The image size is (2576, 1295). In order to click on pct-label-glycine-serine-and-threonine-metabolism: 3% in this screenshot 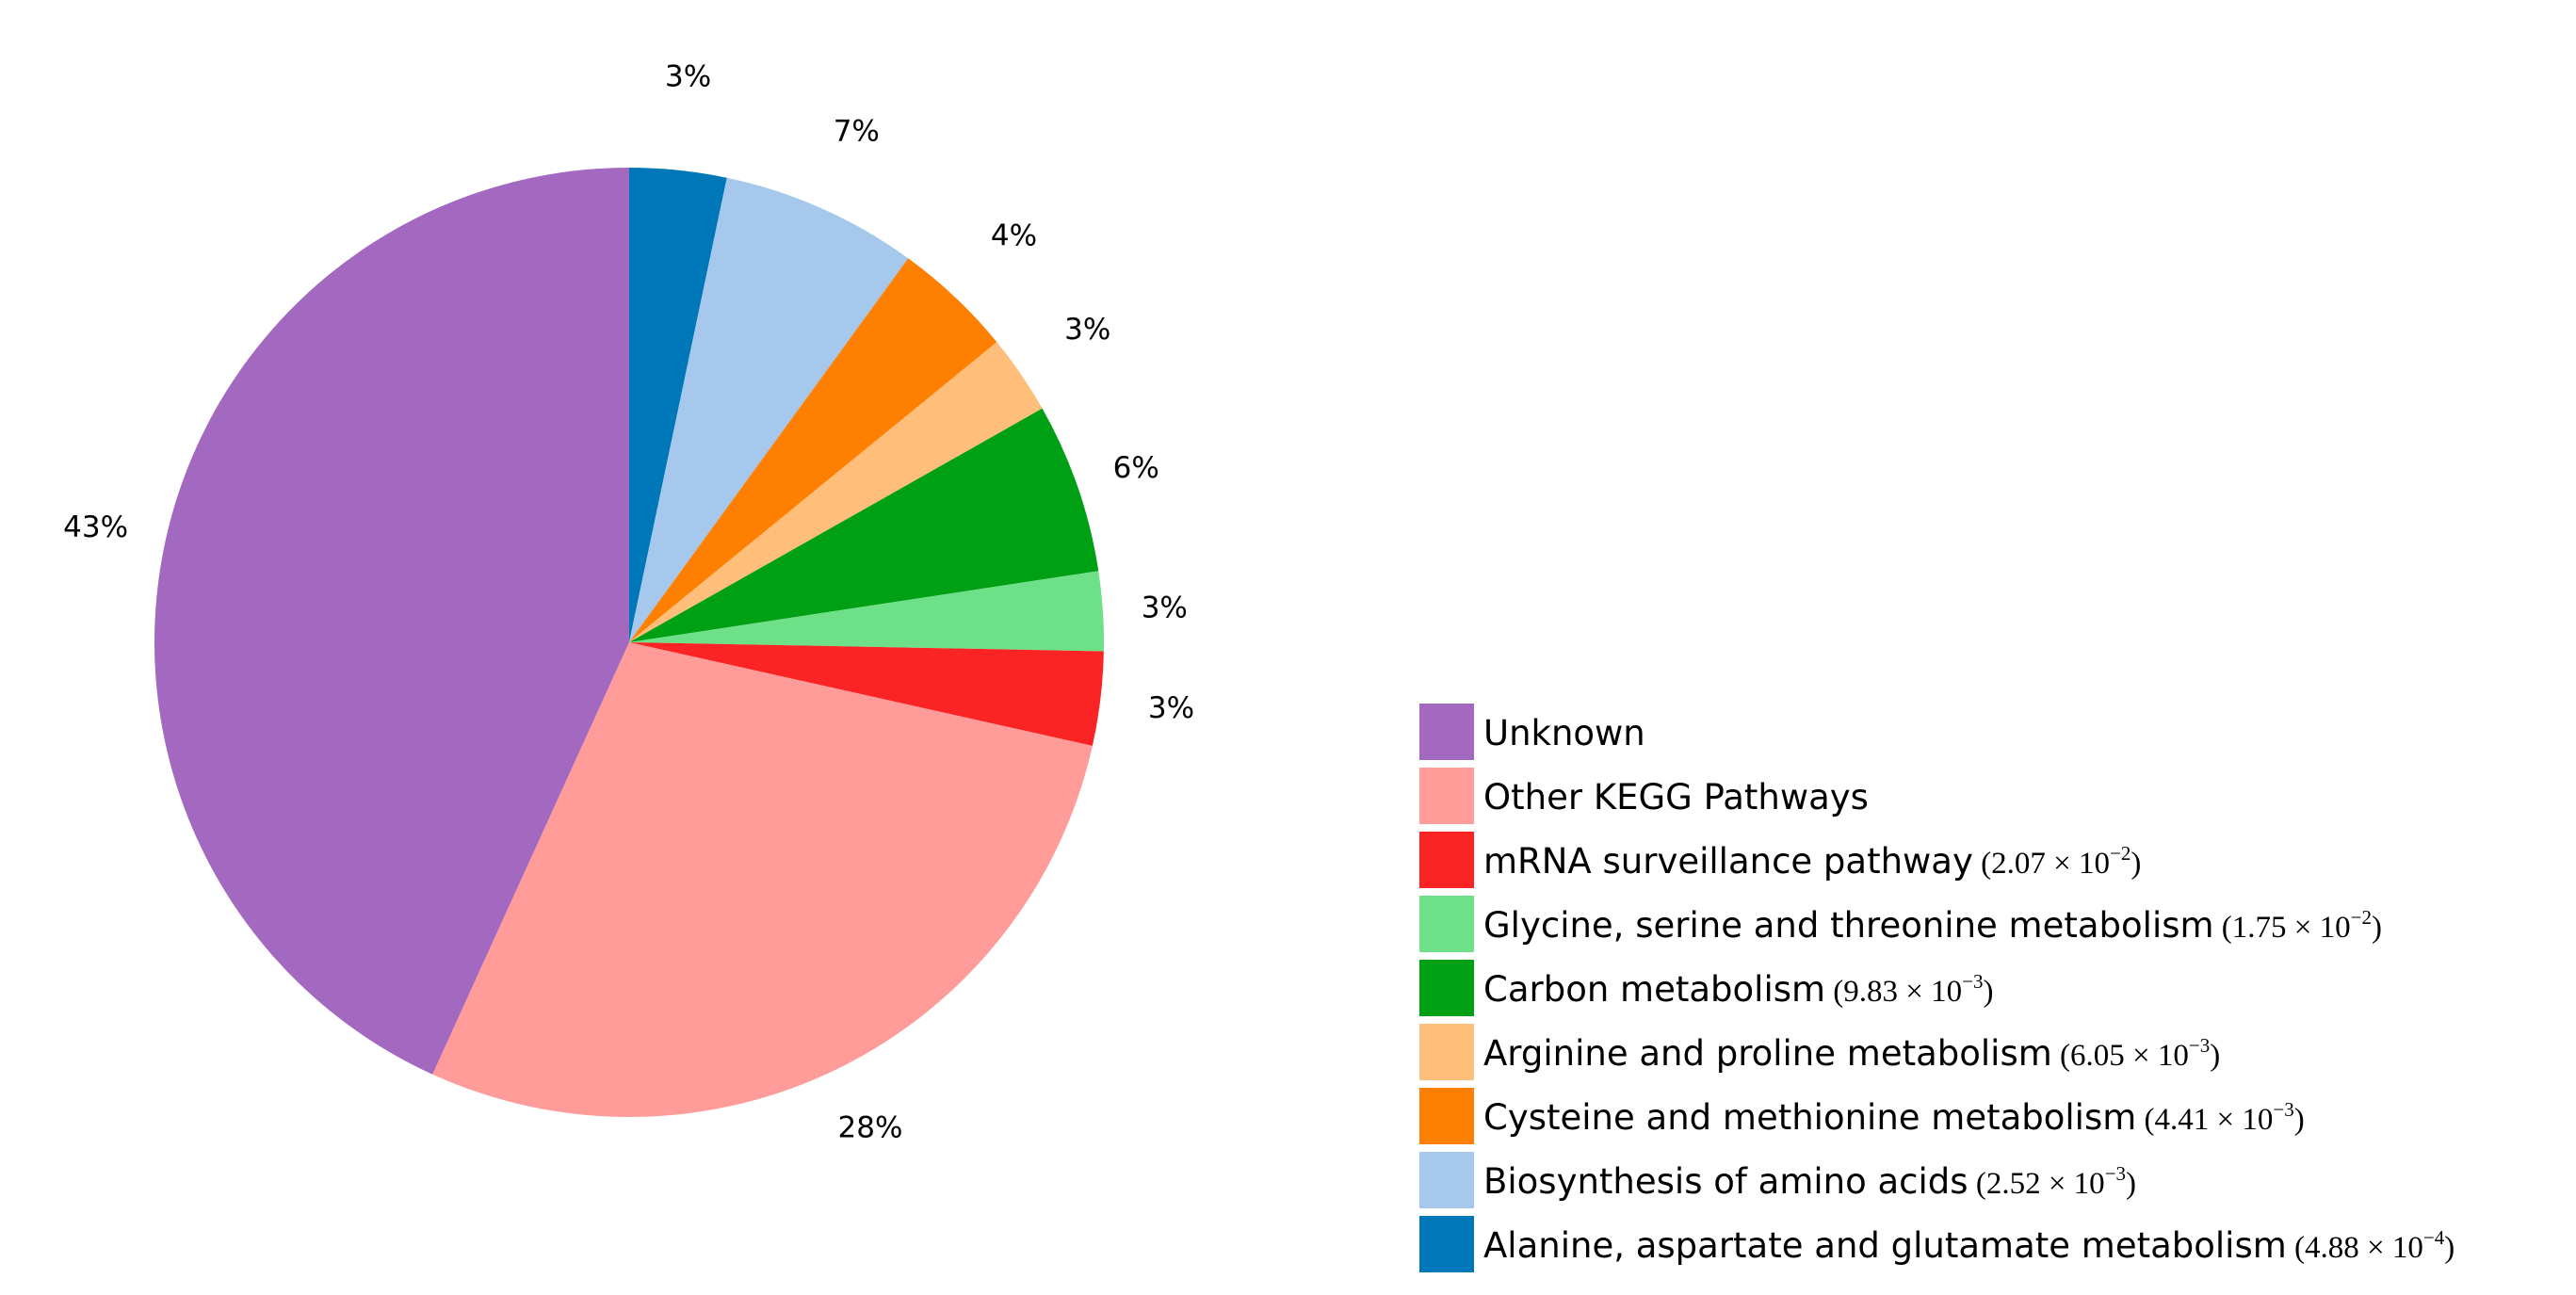, I will do `click(1165, 608)`.